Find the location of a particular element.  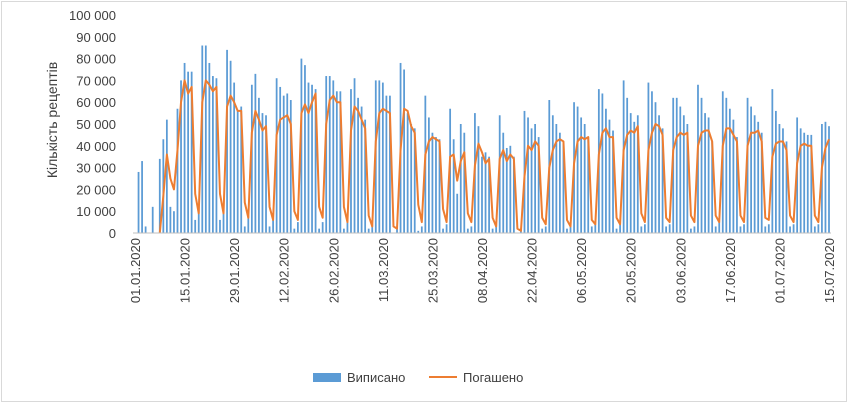

x-tick-label: 15.01.2020 is located at coordinates (185, 270).